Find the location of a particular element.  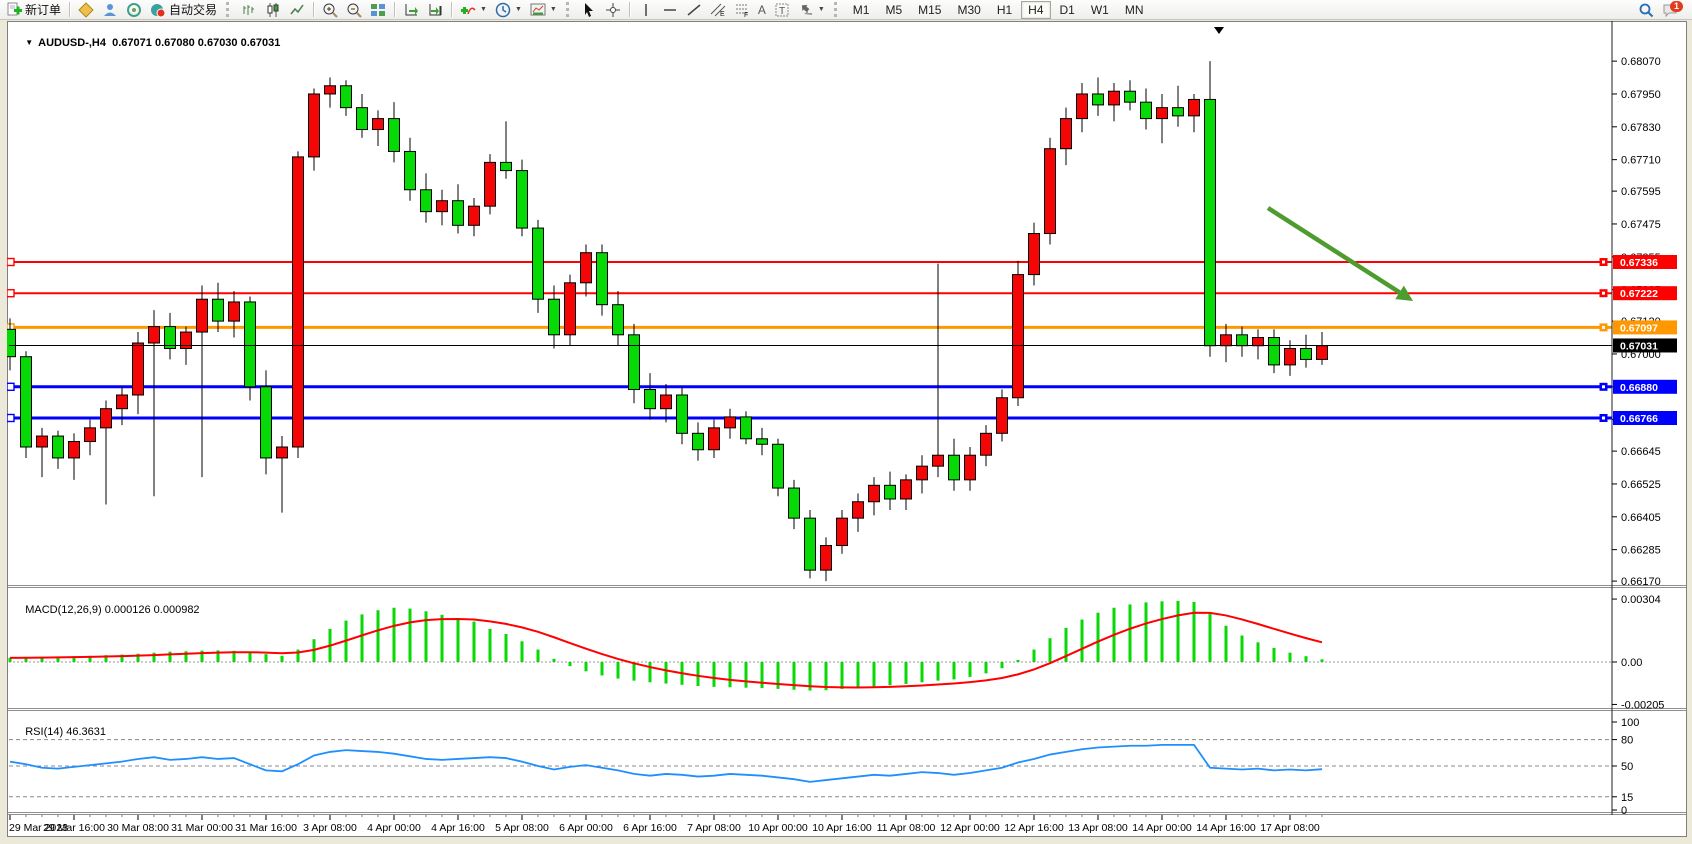

tile-windows-button is located at coordinates (378, 10).